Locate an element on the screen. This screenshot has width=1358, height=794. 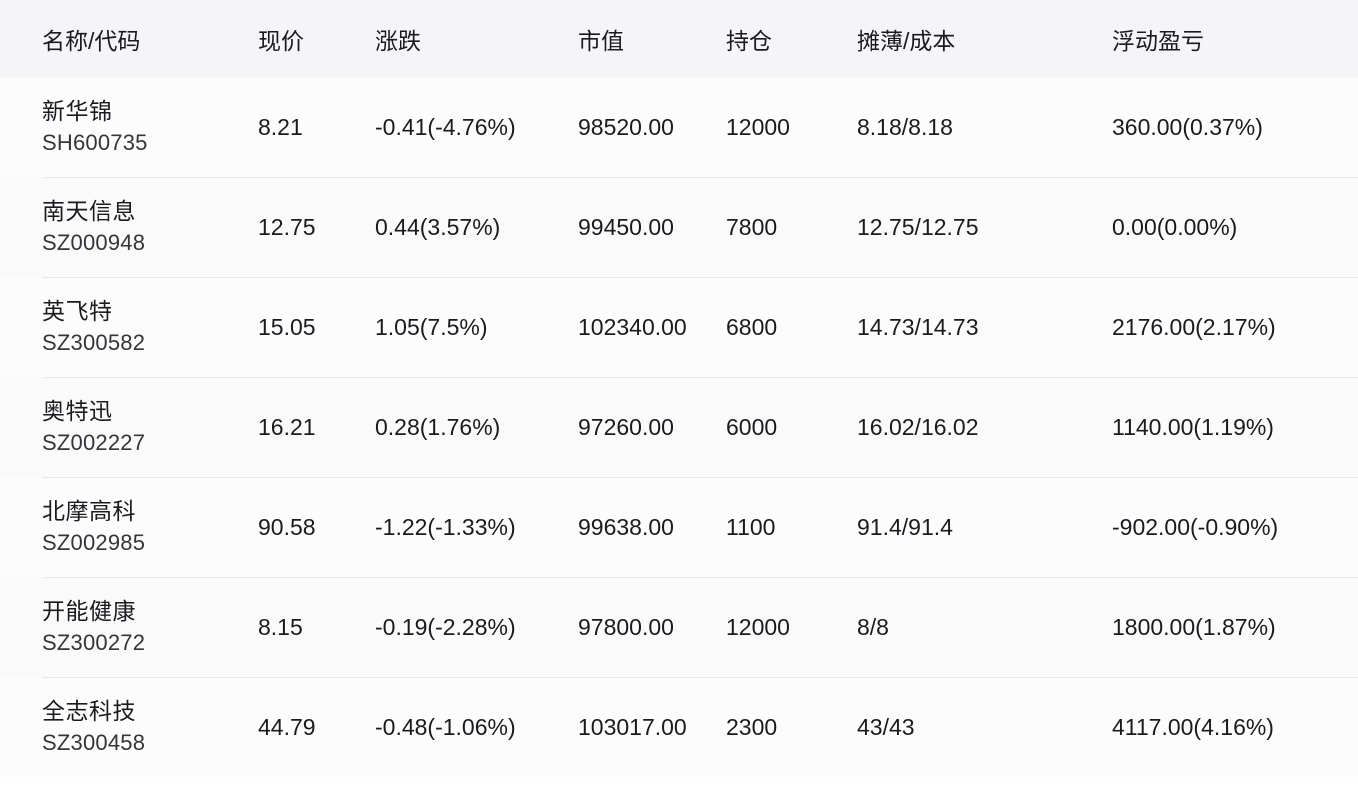
name-code-wrapper: 英飞特 SZ300582 is located at coordinates (150, 327).